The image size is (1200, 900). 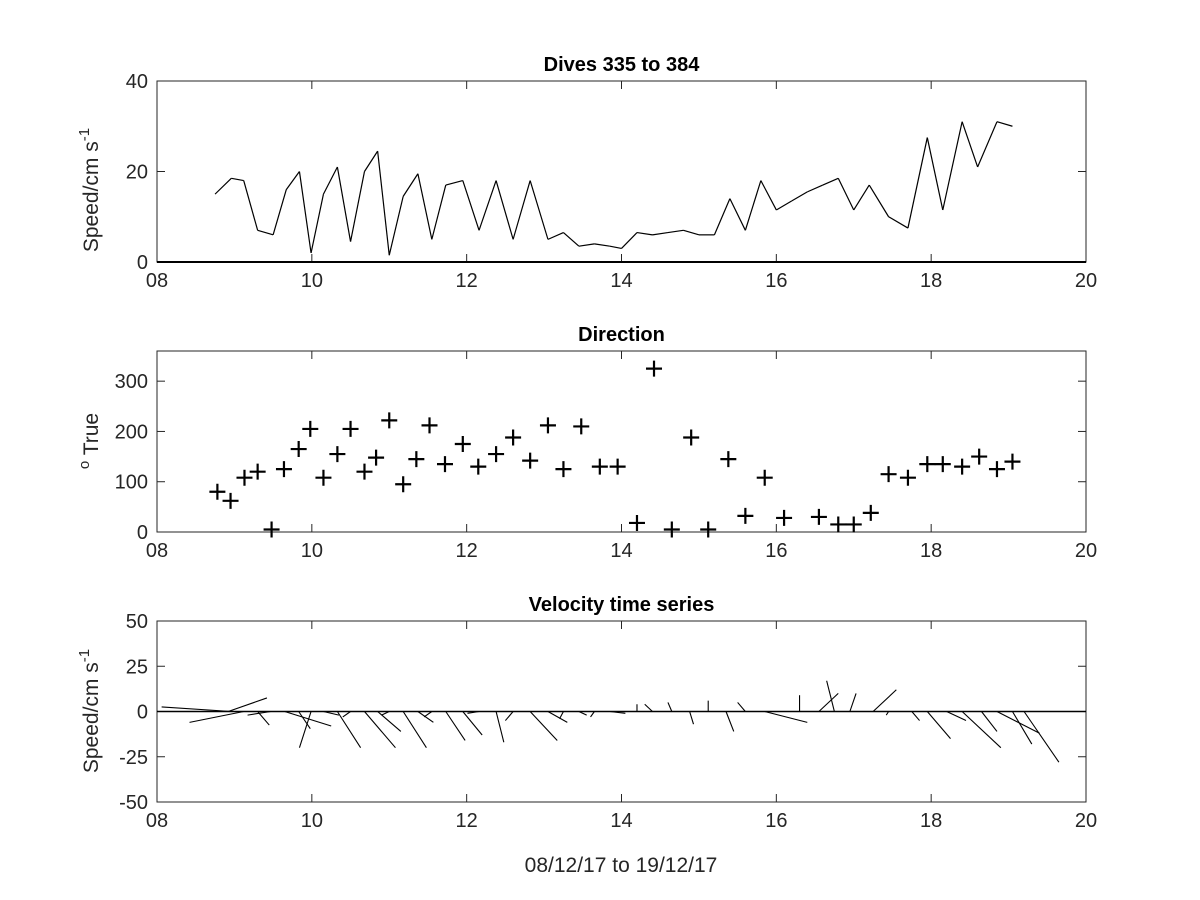 I want to click on y-axis-label: Speed/cm s-1, so click(x=89, y=190).